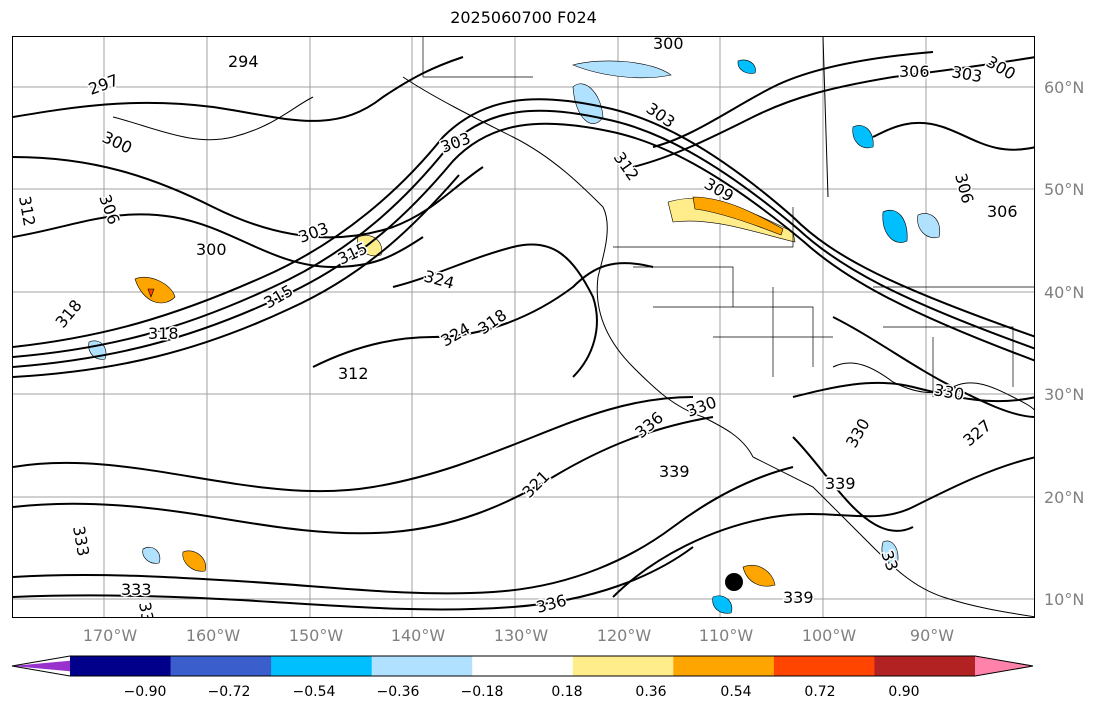  I want to click on colorbar-tick: 0.18, so click(567, 692).